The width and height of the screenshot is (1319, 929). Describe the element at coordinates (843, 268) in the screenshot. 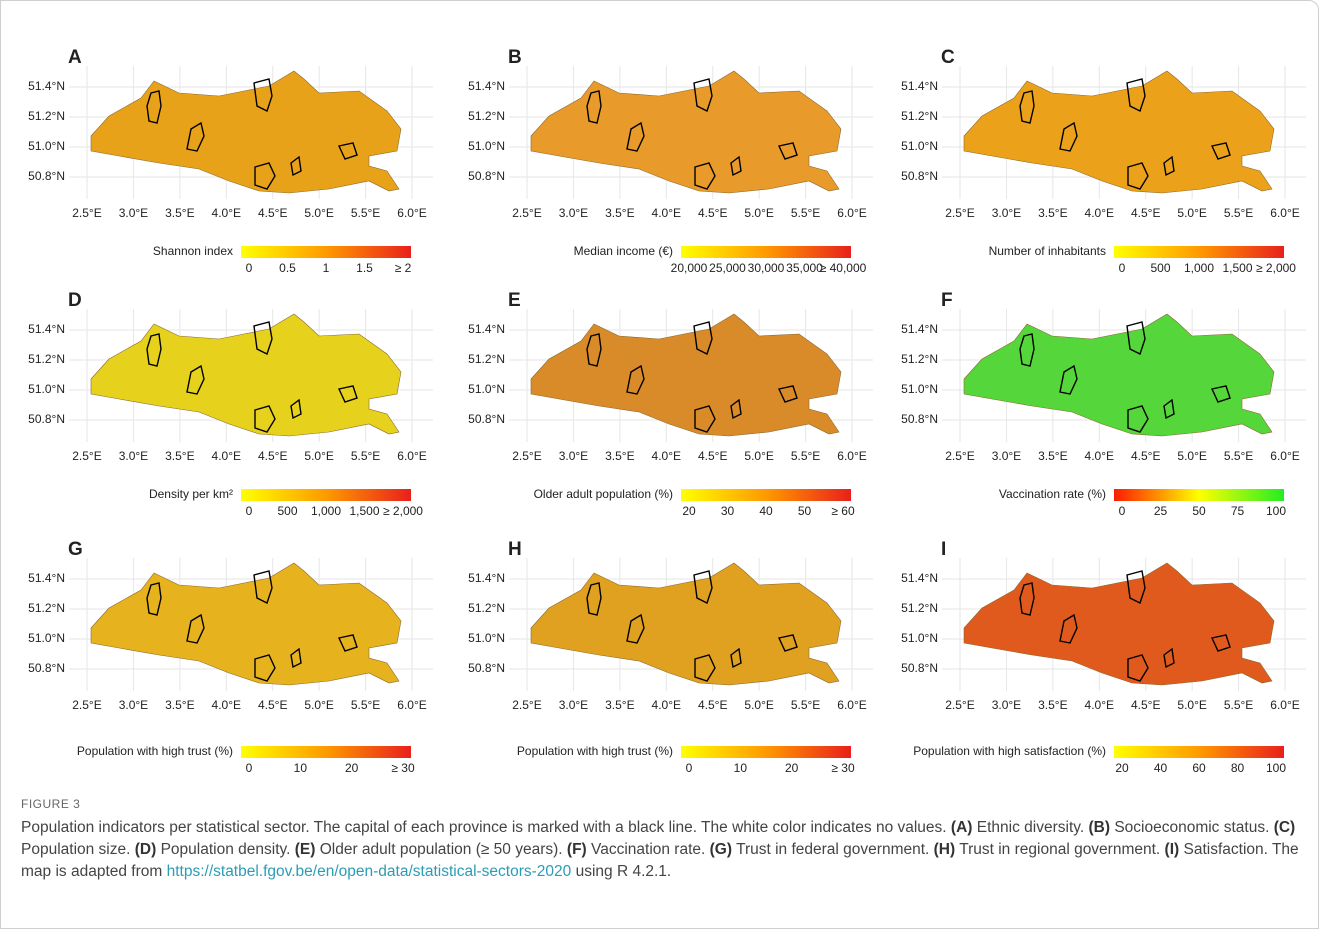

I see `legend-tick: ≥ 40,000` at that location.